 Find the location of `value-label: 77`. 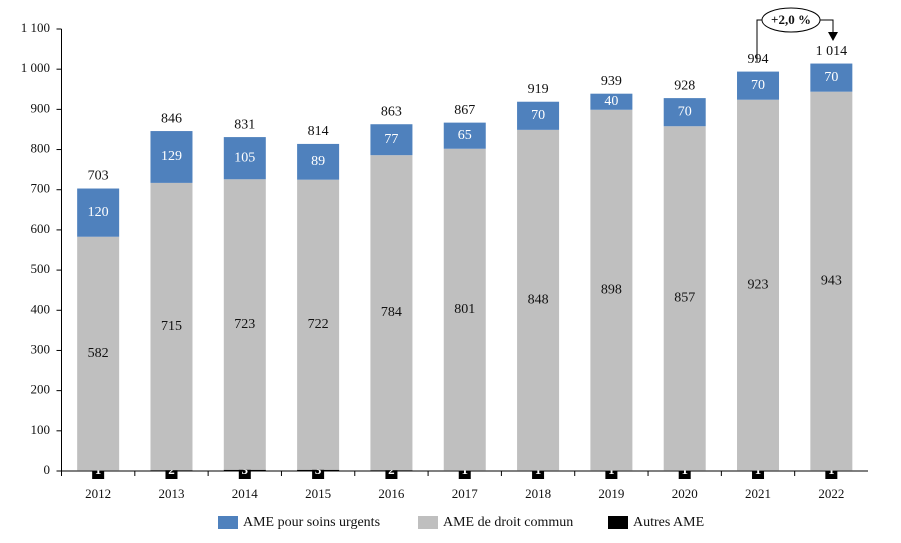

value-label: 77 is located at coordinates (391, 139).